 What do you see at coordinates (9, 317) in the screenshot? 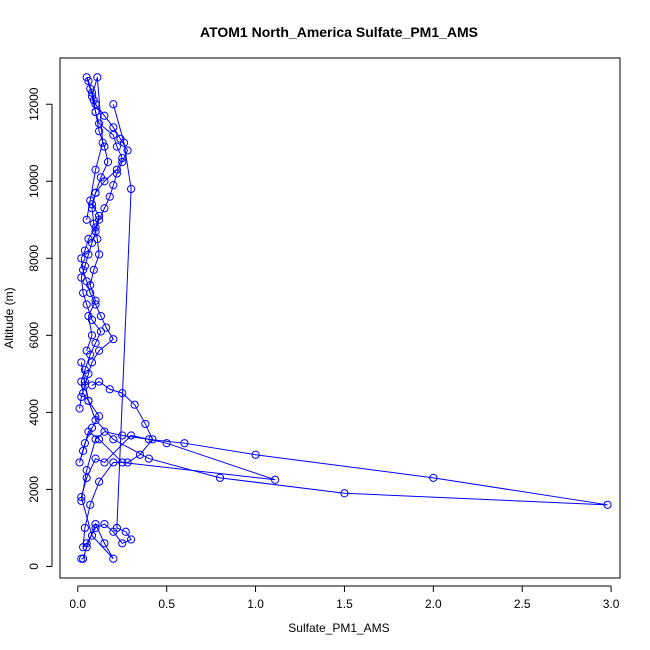
I see `y-axis-label: Altitude (m)` at bounding box center [9, 317].